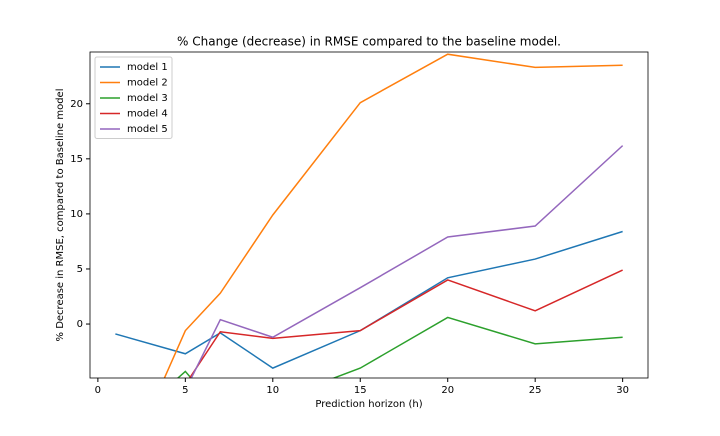  What do you see at coordinates (76, 159) in the screenshot?
I see `y-tick-label: 15` at bounding box center [76, 159].